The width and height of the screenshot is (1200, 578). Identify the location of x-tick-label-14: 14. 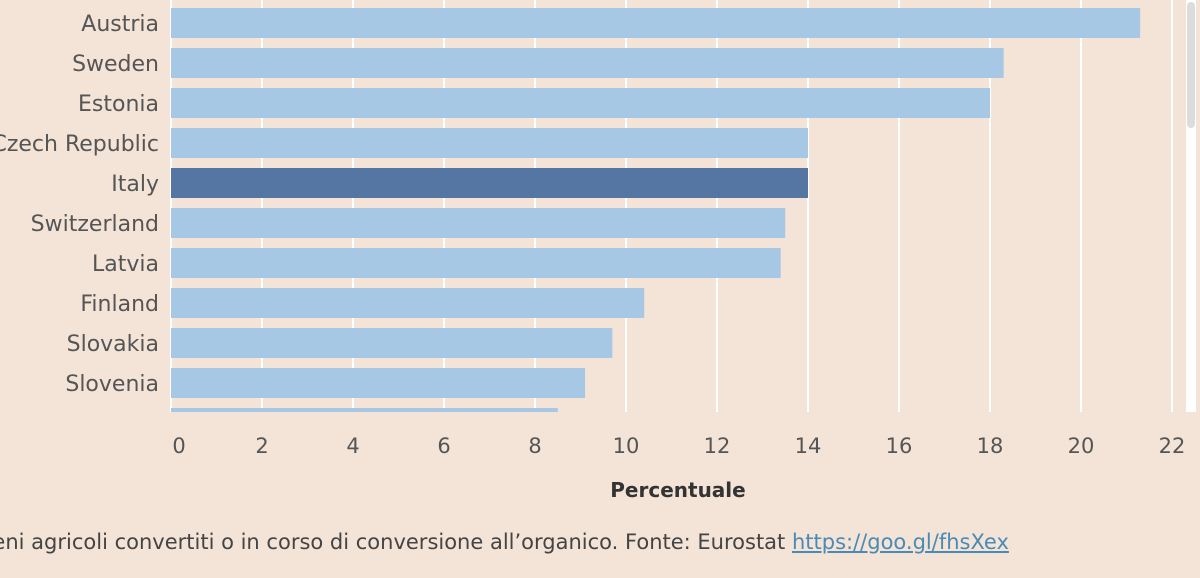
(808, 446).